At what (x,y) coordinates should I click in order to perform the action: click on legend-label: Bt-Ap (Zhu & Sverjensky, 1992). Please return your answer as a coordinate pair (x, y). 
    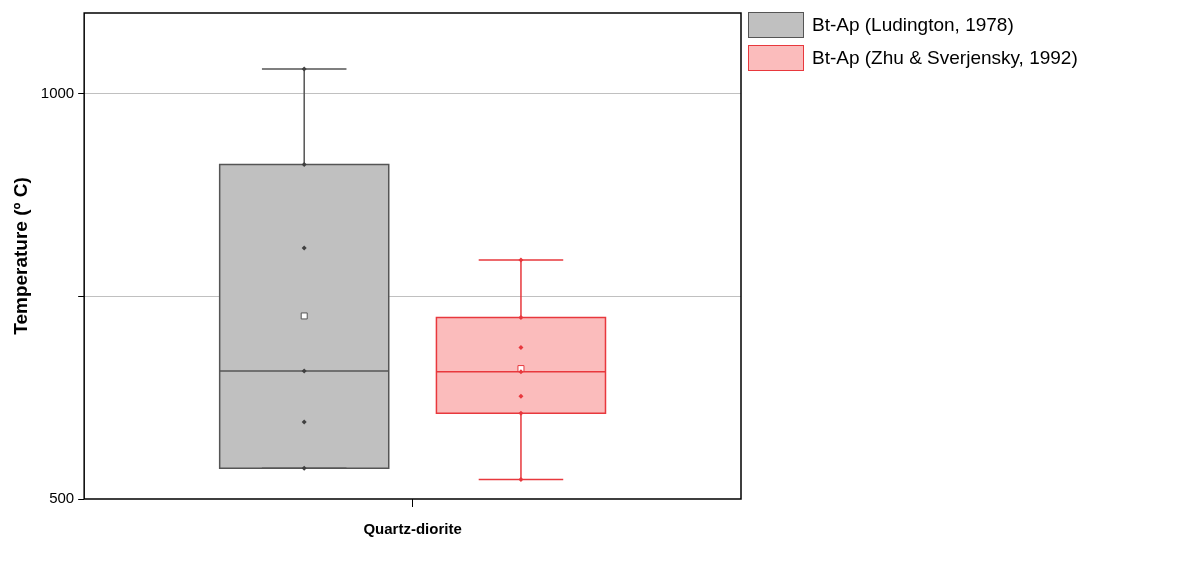
    Looking at the image, I should click on (945, 58).